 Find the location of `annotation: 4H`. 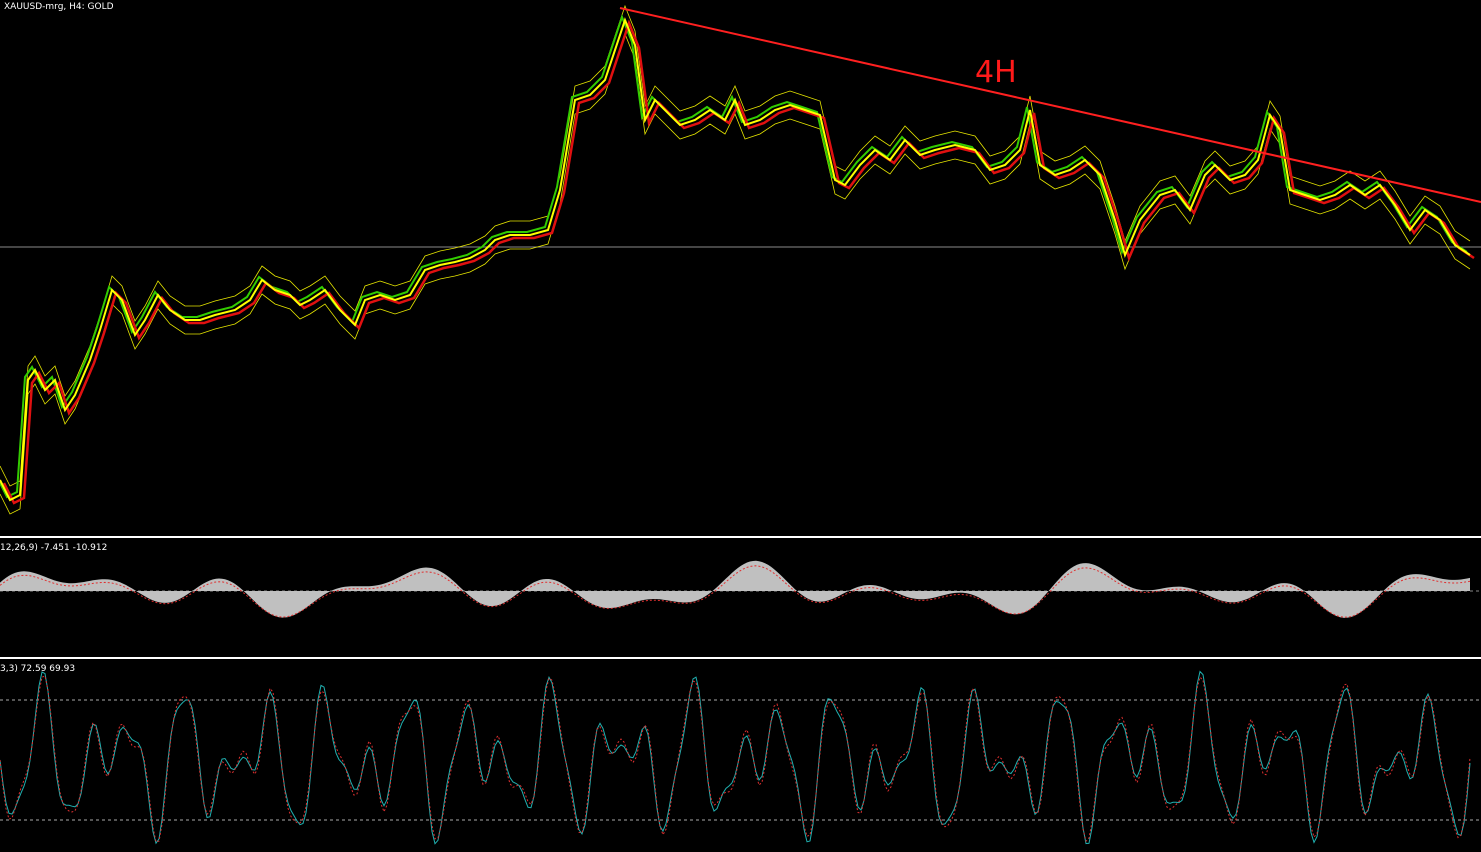

annotation: 4H is located at coordinates (996, 72).